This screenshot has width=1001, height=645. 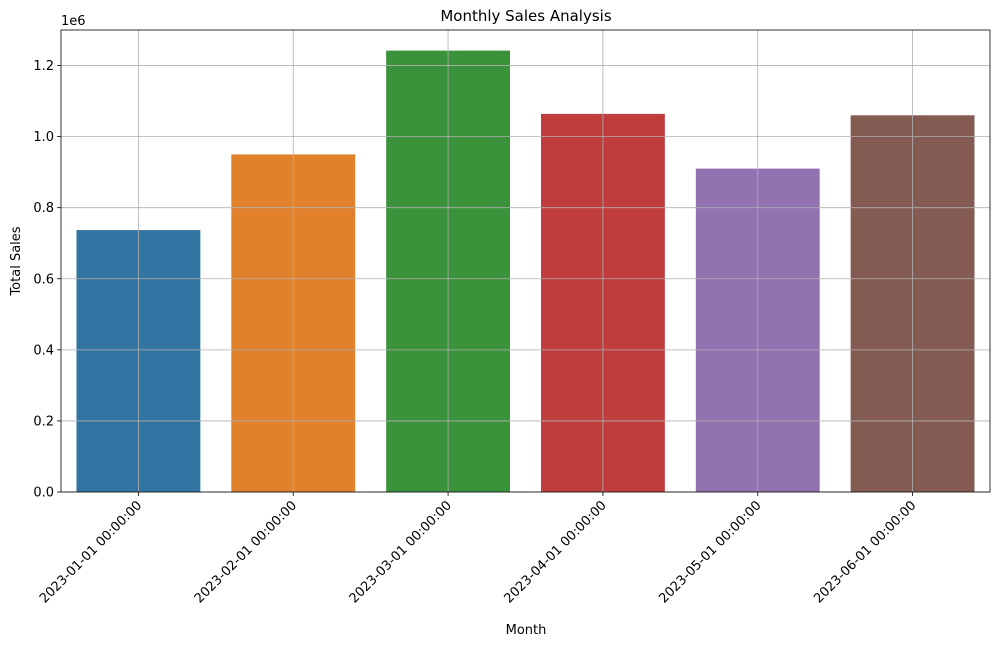 I want to click on y-tick-label: 0.6, so click(x=43, y=279).